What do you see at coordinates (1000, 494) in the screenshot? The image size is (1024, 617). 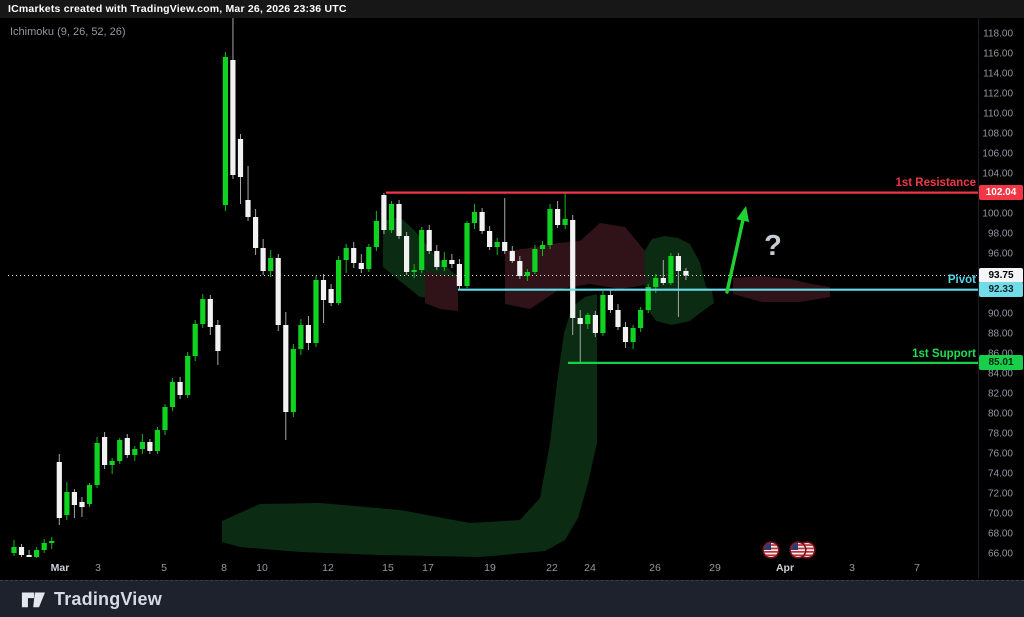 I see `price-tick-72: 72.00` at bounding box center [1000, 494].